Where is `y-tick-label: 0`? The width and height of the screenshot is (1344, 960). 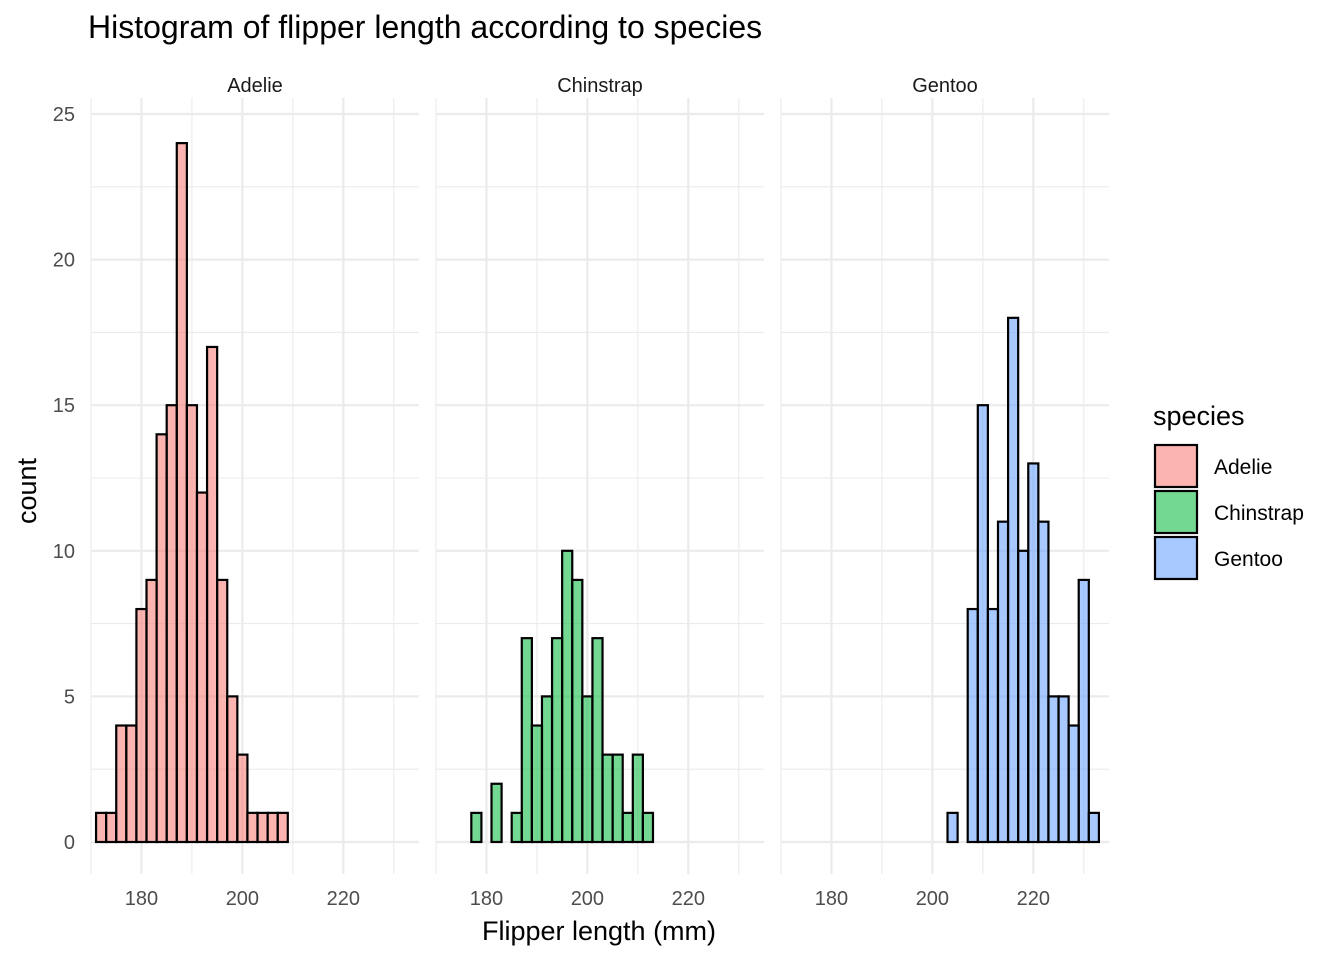 y-tick-label: 0 is located at coordinates (69, 843).